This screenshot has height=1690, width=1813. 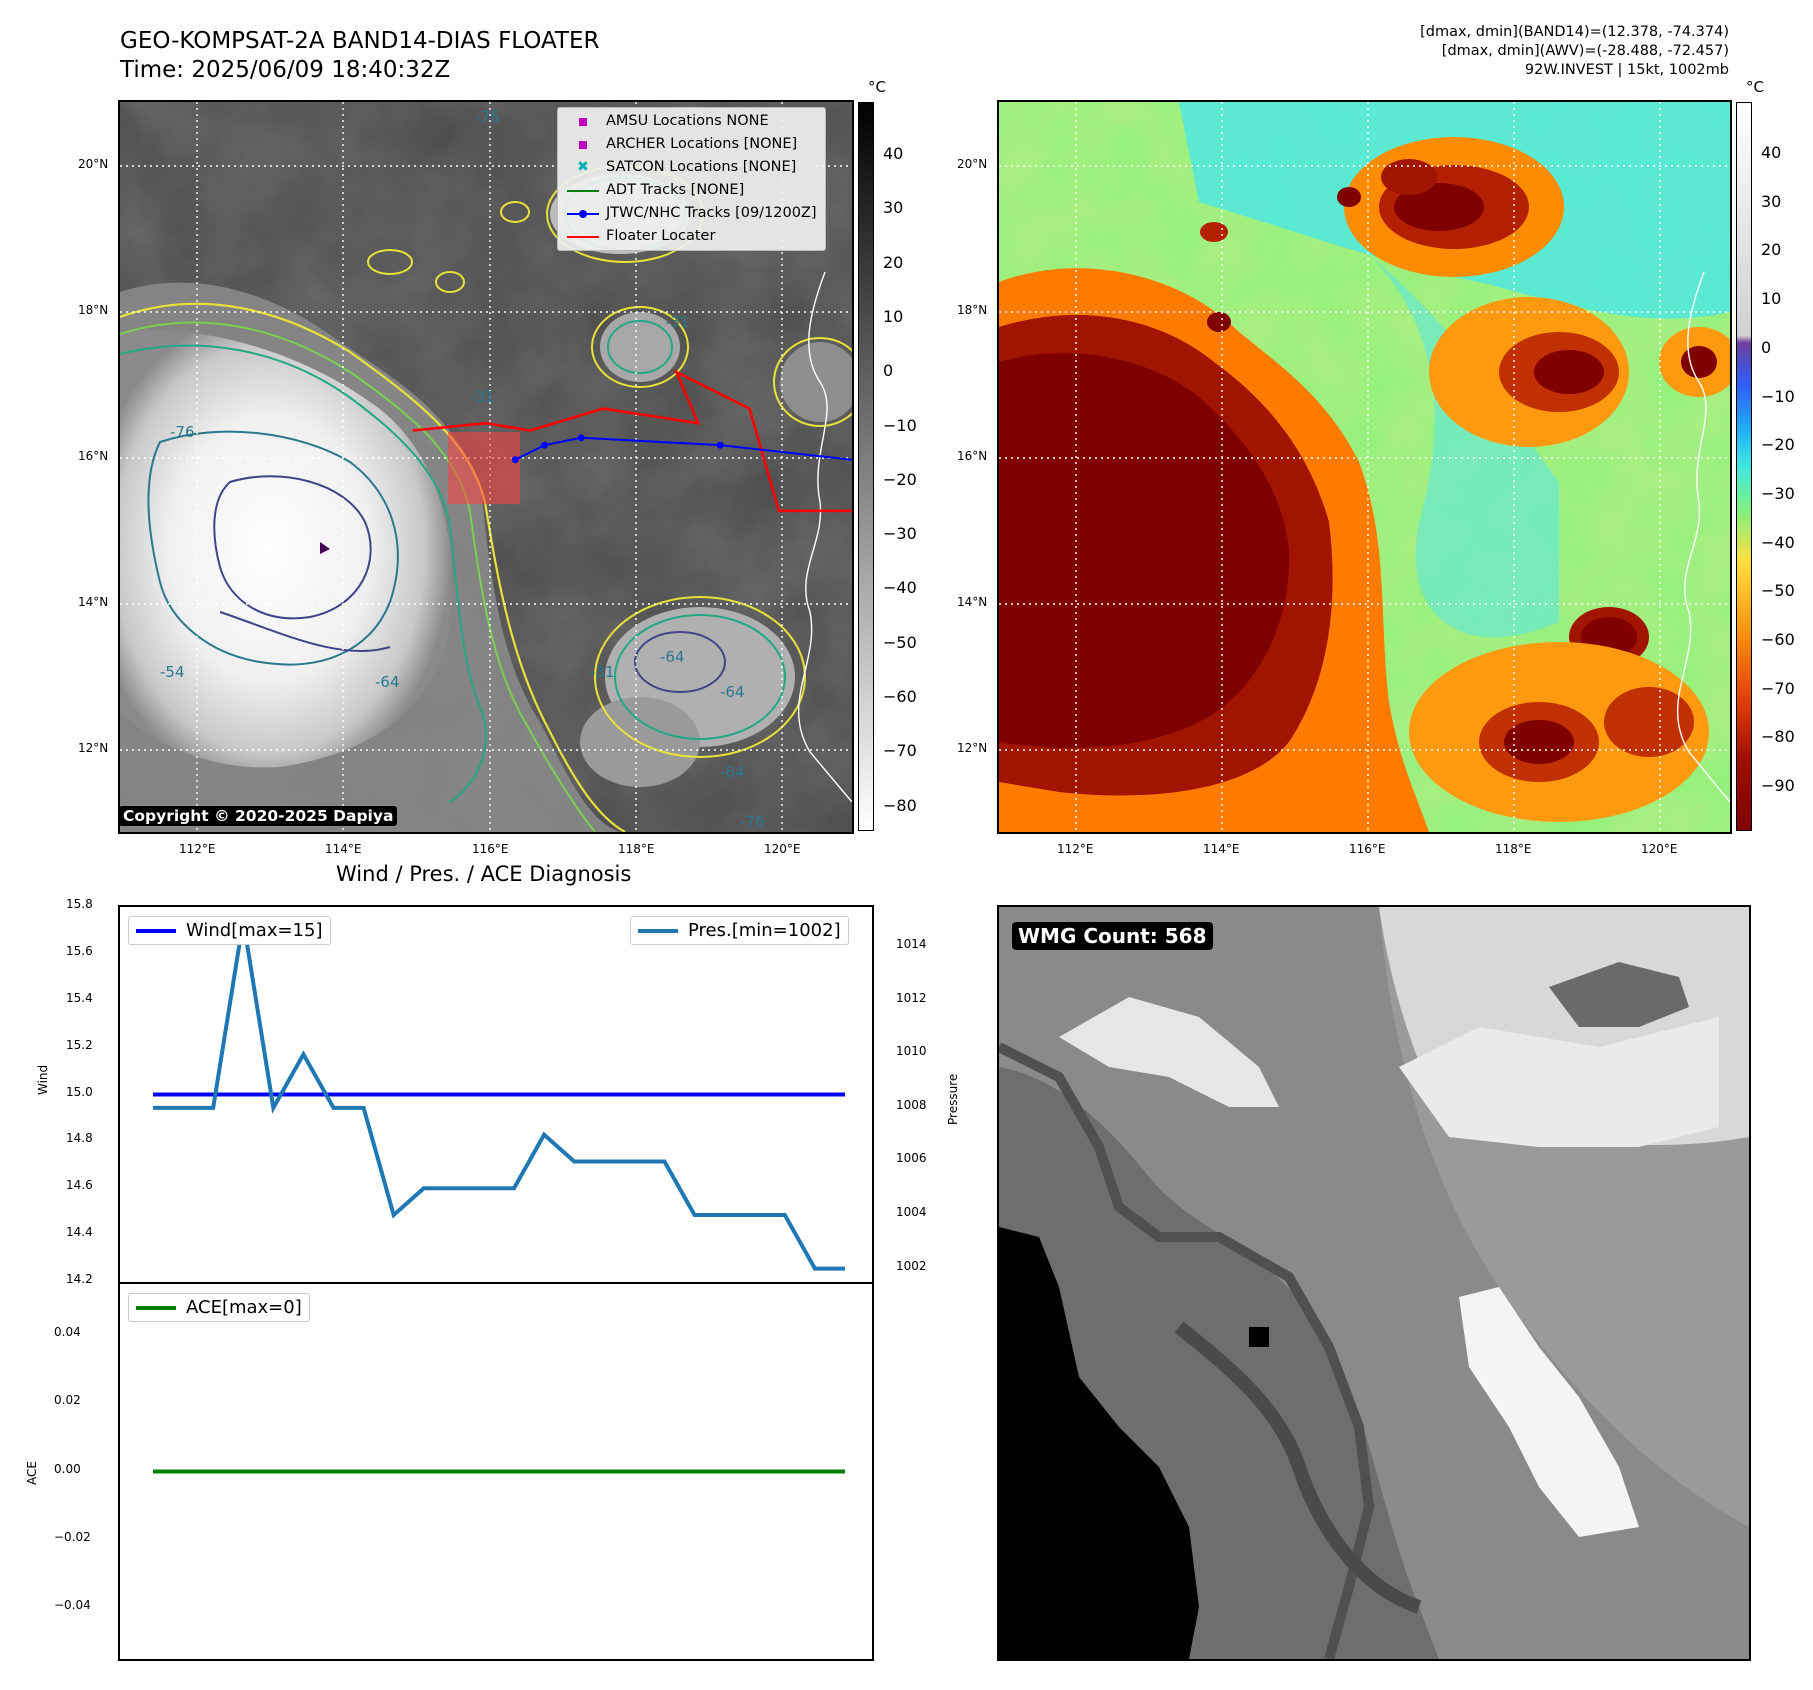 I want to click on lon-tick-label: 112°E, so click(x=1075, y=849).